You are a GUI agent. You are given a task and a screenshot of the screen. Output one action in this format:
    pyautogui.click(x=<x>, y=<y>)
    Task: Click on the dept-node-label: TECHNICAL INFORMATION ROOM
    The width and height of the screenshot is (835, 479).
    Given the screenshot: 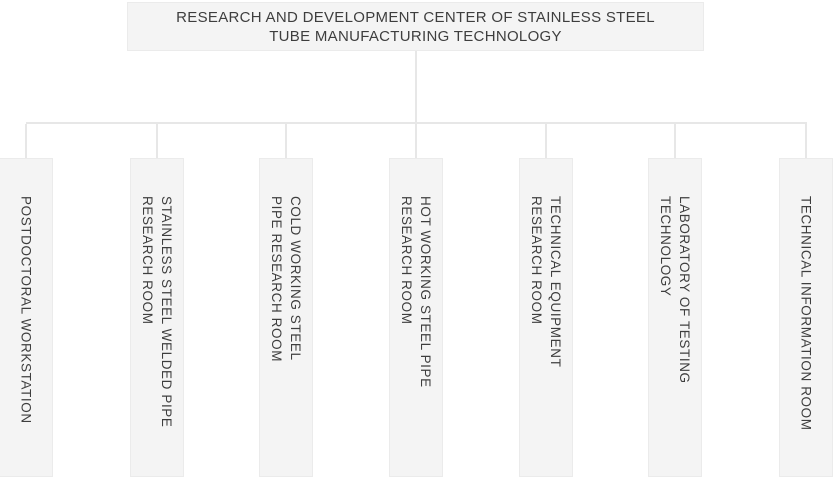 What is the action you would take?
    pyautogui.click(x=806, y=313)
    